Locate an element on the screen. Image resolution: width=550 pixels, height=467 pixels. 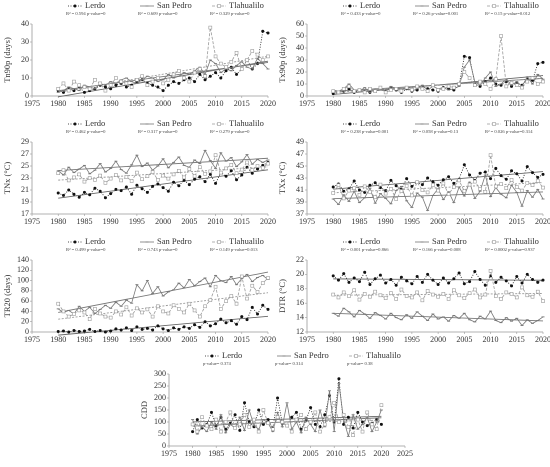
y-tick-label: 23 is located at coordinates (25, 177).